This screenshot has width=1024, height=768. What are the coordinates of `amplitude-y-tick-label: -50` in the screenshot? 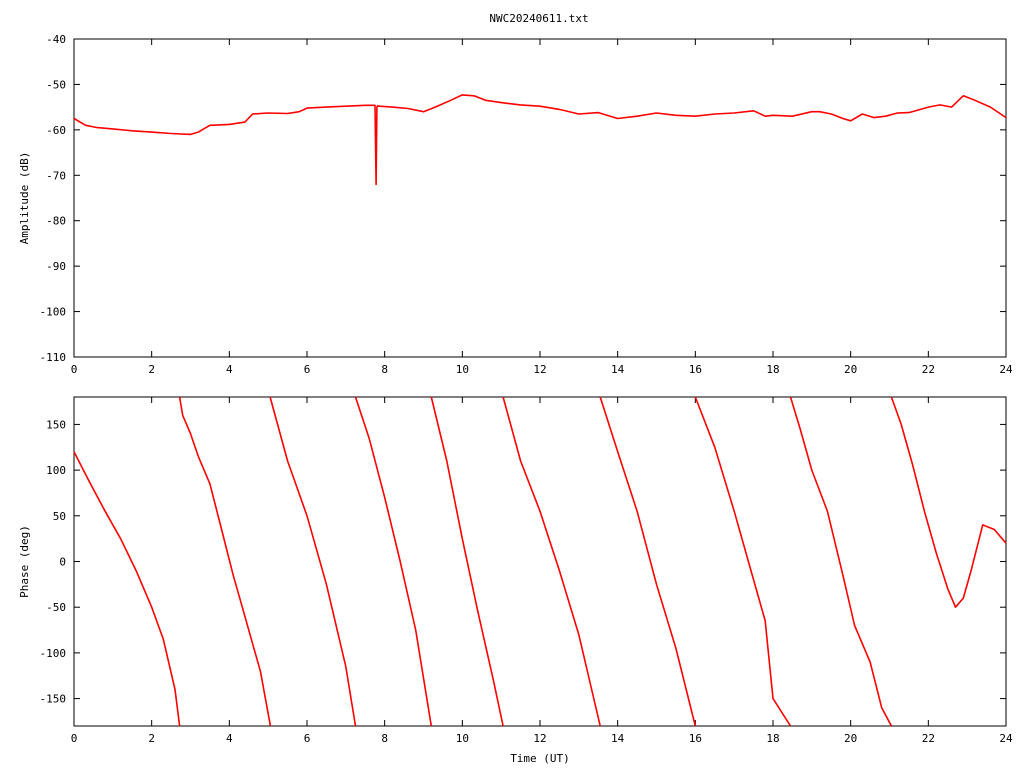 It's located at (56, 84).